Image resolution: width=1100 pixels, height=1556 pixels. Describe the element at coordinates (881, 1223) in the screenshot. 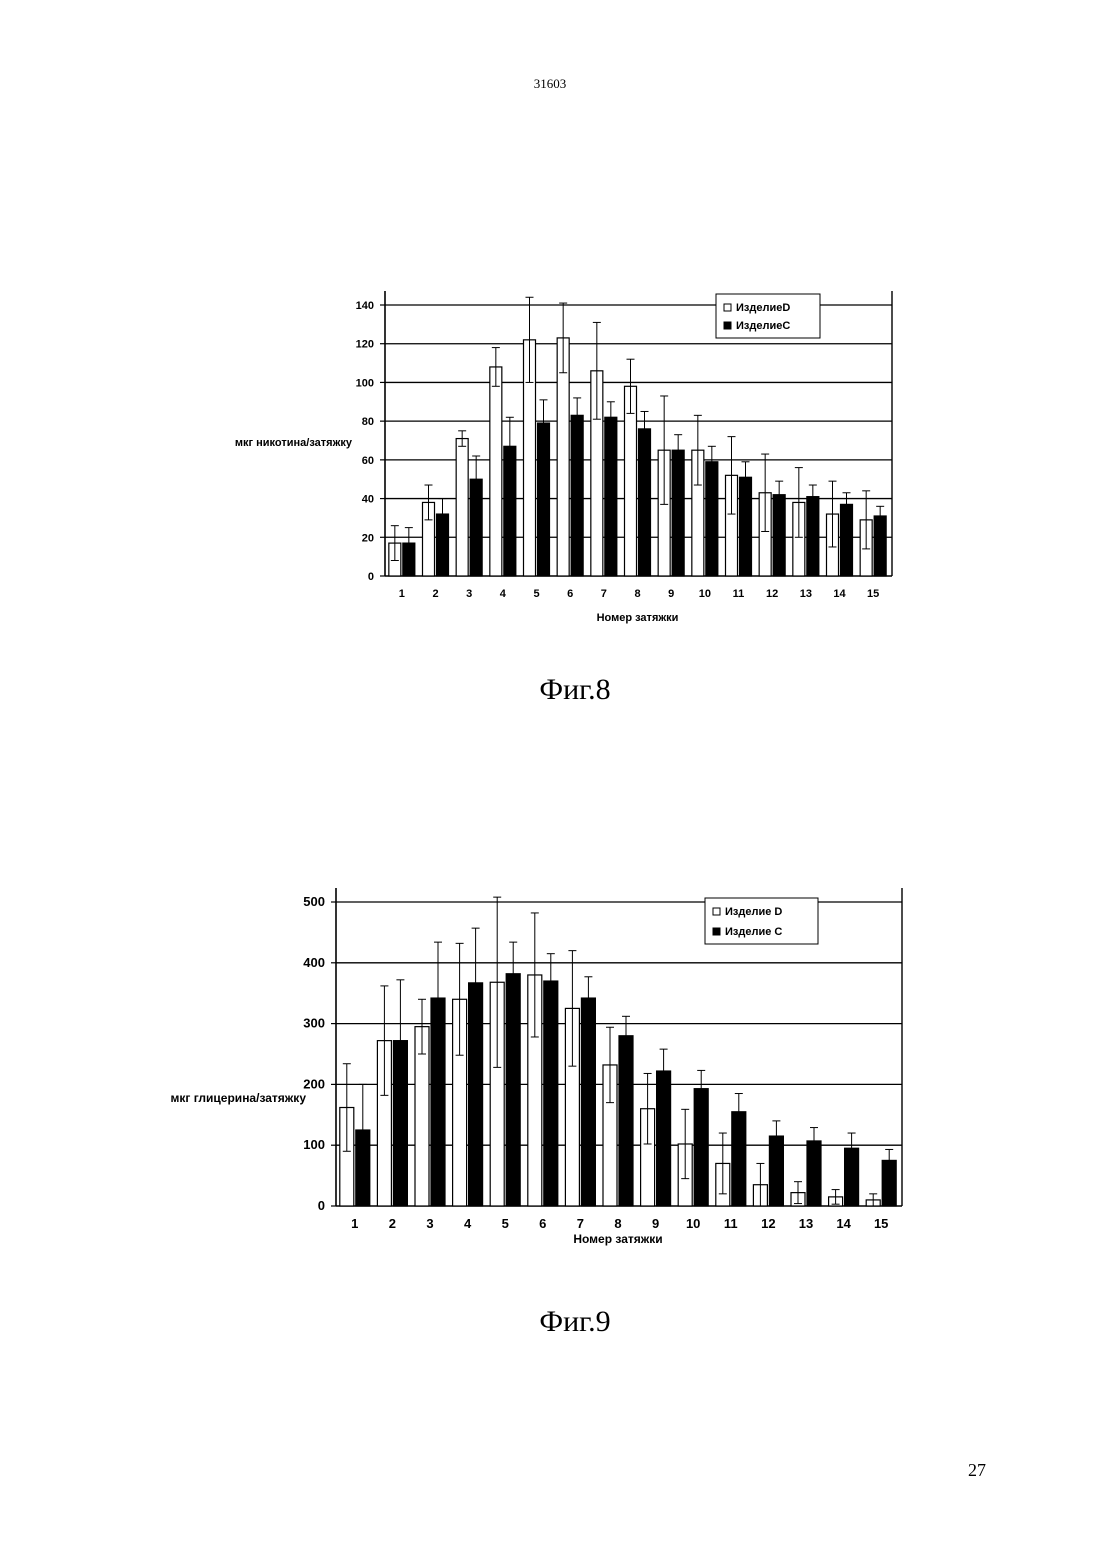

I see `x-tick-label: 15` at that location.